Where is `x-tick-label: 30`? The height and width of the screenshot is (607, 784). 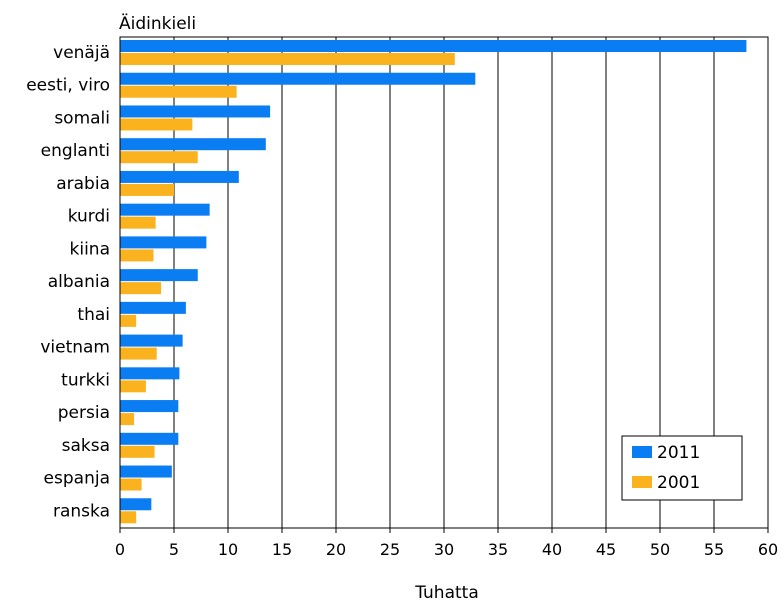 x-tick-label: 30 is located at coordinates (444, 549).